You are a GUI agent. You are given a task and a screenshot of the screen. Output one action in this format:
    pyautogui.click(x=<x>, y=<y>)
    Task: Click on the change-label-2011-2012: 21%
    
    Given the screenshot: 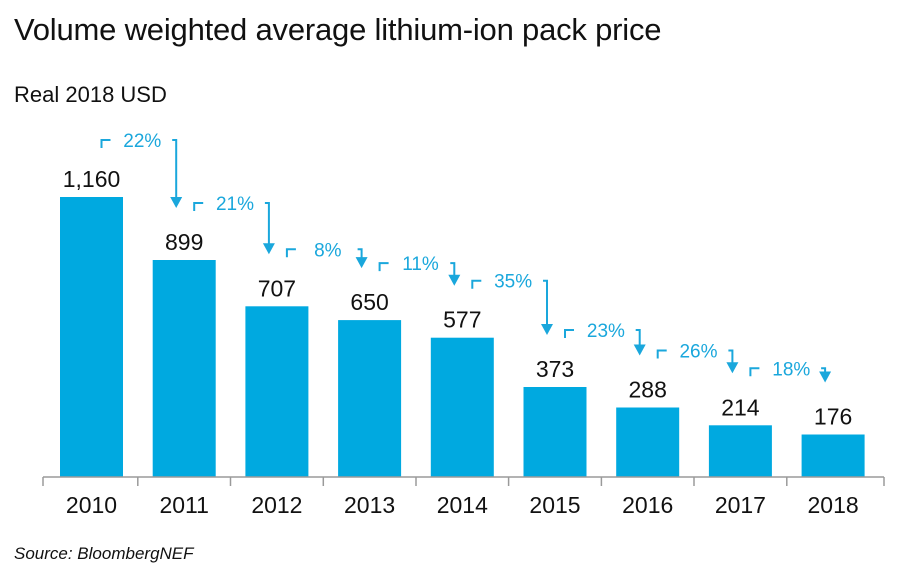 What is the action you would take?
    pyautogui.click(x=235, y=204)
    